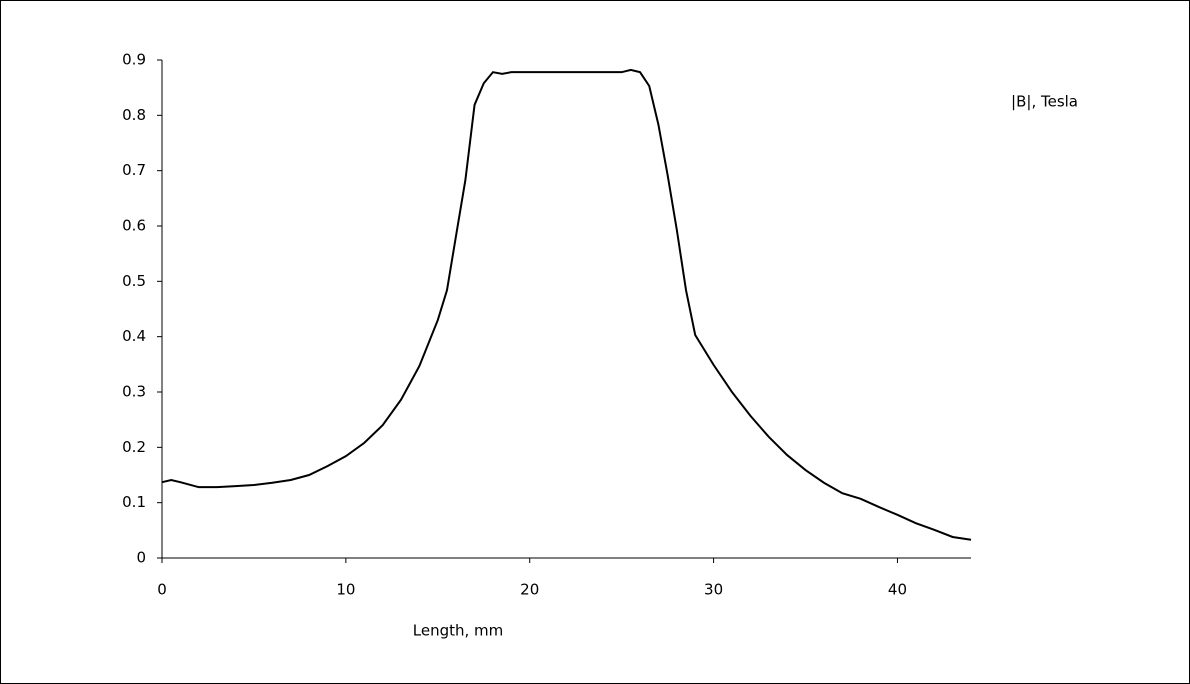  I want to click on y-tick-label: 0.8, so click(134, 115).